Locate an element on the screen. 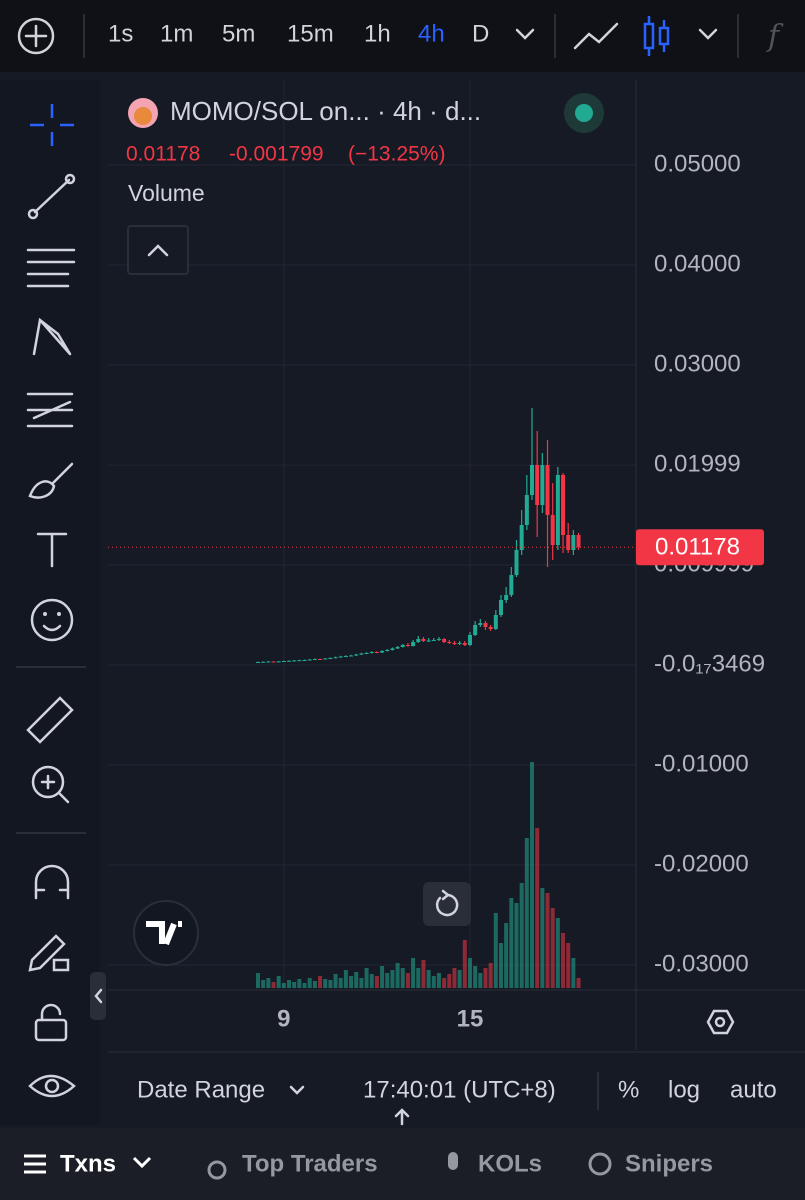  y-tick-label: 0.01999 is located at coordinates (697, 463).